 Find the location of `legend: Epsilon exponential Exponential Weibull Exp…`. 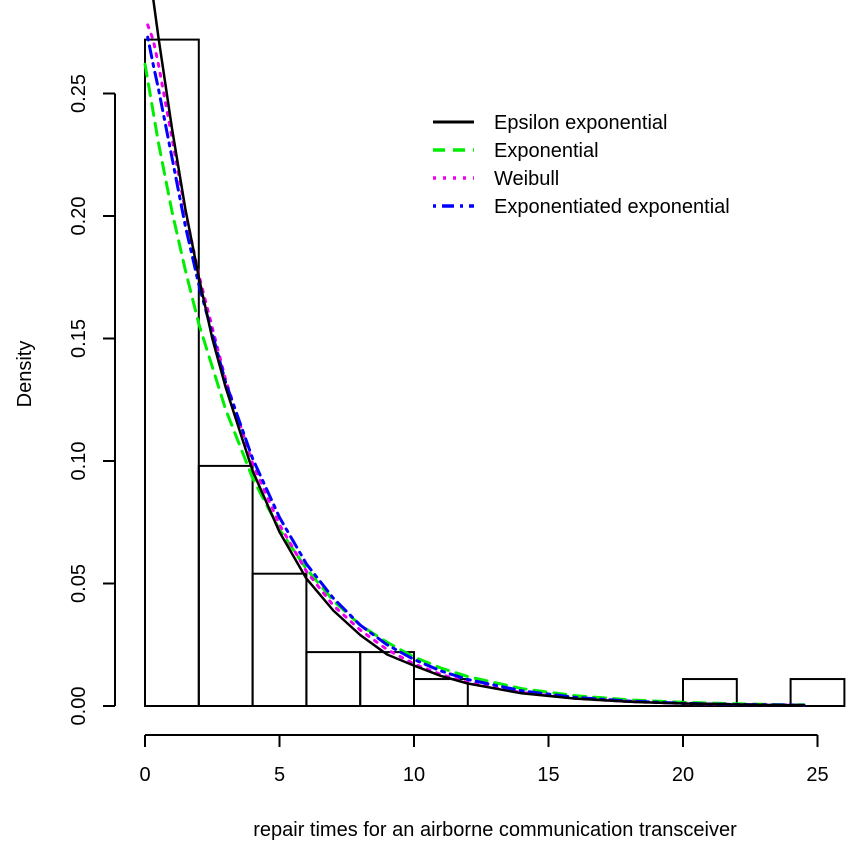

legend: Epsilon exponential Exponential Weibull Exp… is located at coordinates (581, 165).